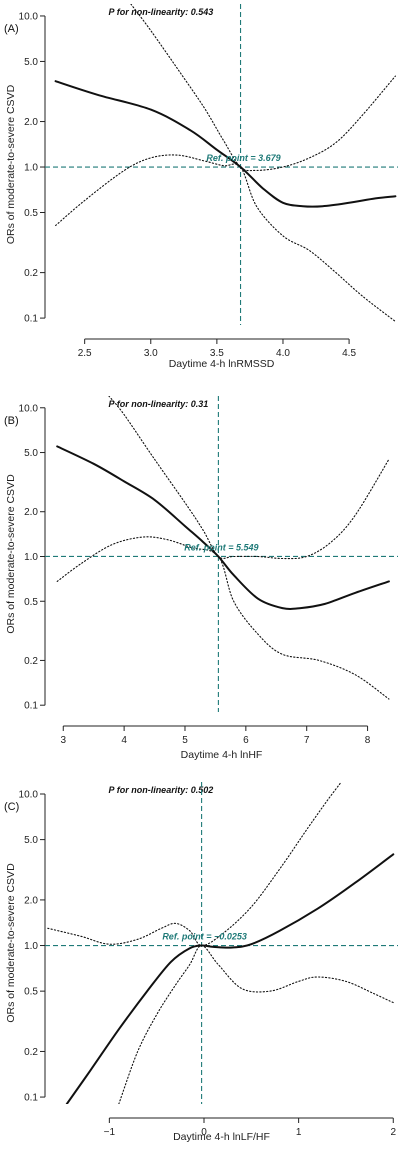 The image size is (402, 1150). Describe the element at coordinates (368, 740) in the screenshot. I see `x-tick-label: 8` at that location.